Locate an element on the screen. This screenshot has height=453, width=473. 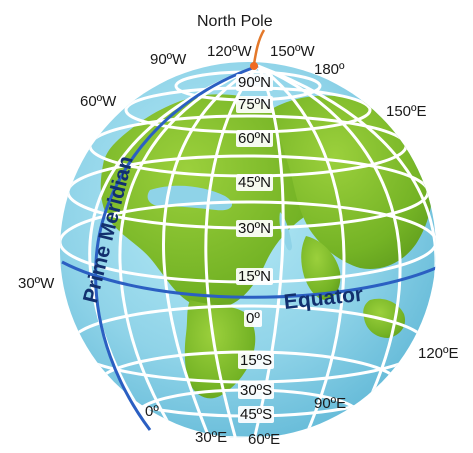
longitude-label-60w: 60ºW is located at coordinates (98, 101).